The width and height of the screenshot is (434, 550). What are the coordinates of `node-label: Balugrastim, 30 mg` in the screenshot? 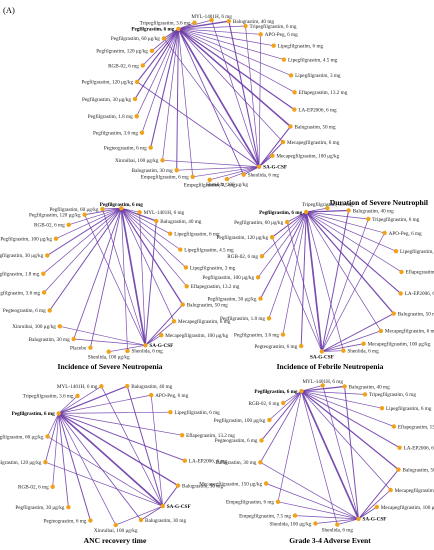 It's located at (152, 171).